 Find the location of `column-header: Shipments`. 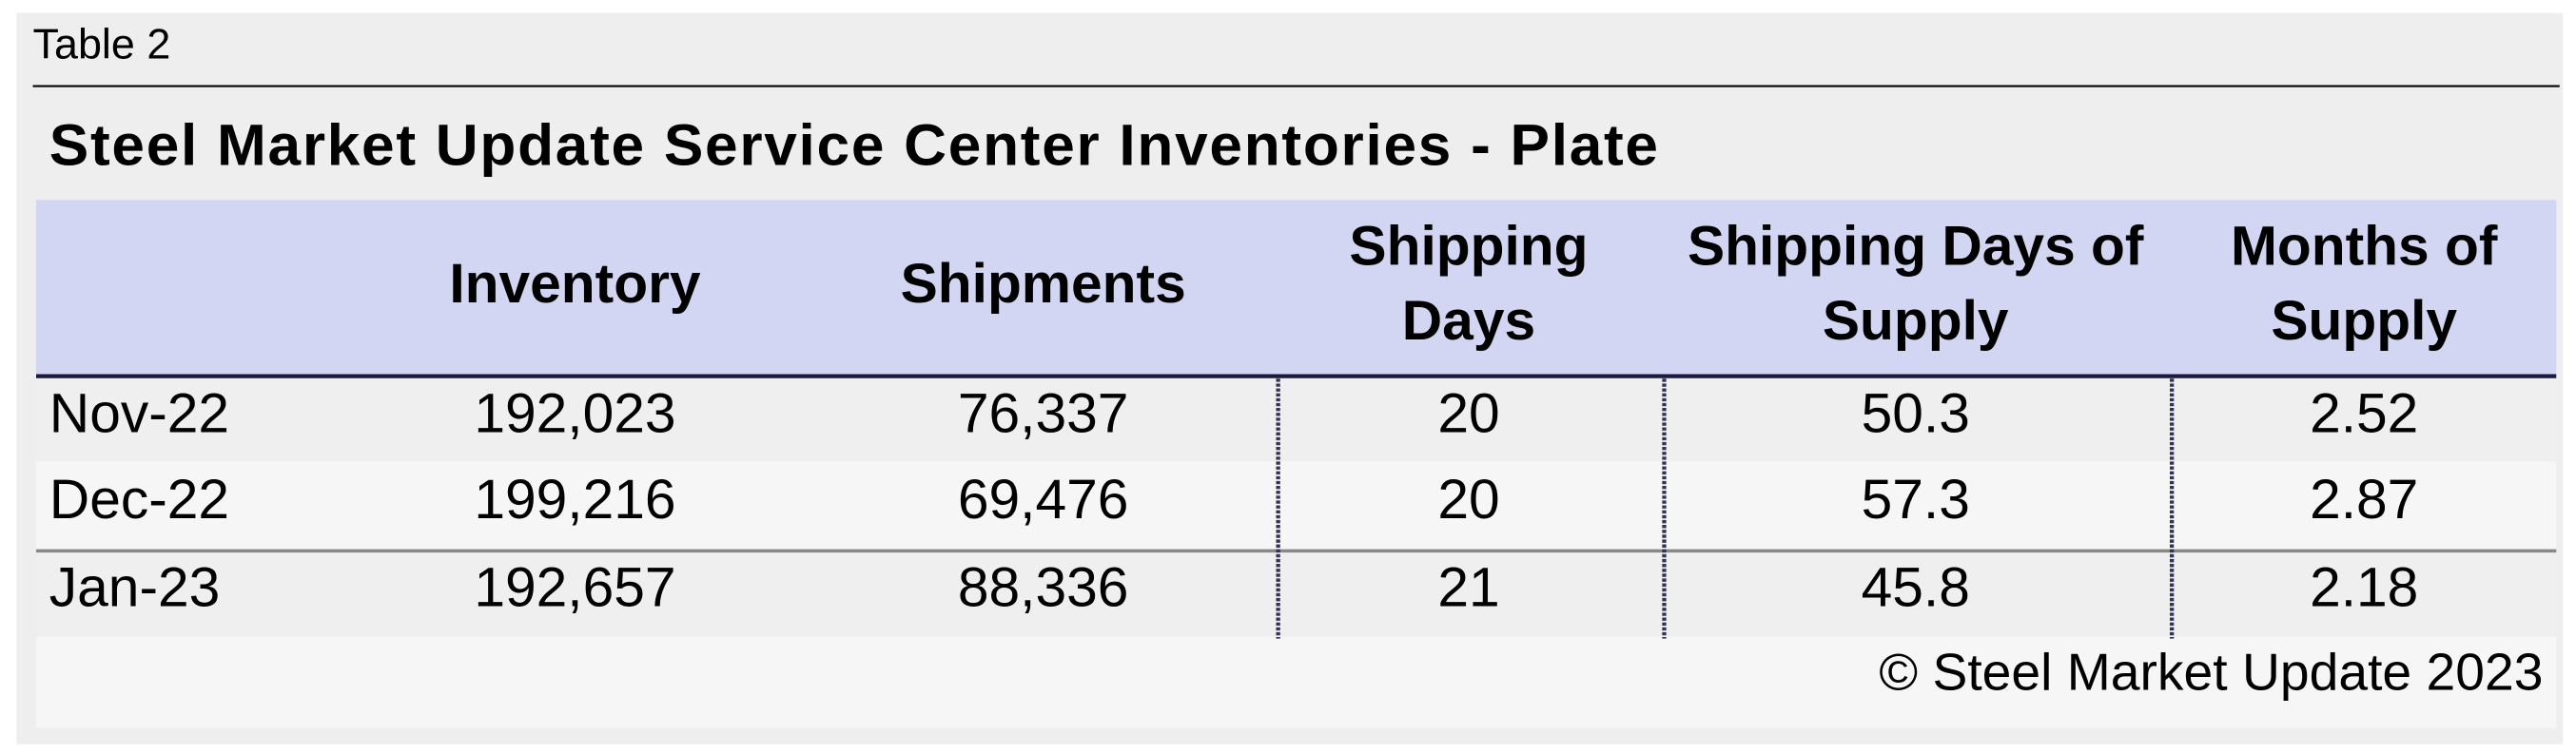

column-header: Shipments is located at coordinates (1044, 284).